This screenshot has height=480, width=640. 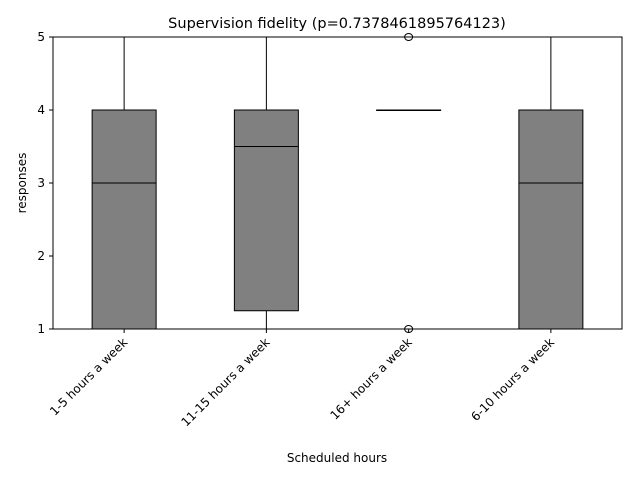 What do you see at coordinates (337, 458) in the screenshot?
I see `x-axis-label: Scheduled hours` at bounding box center [337, 458].